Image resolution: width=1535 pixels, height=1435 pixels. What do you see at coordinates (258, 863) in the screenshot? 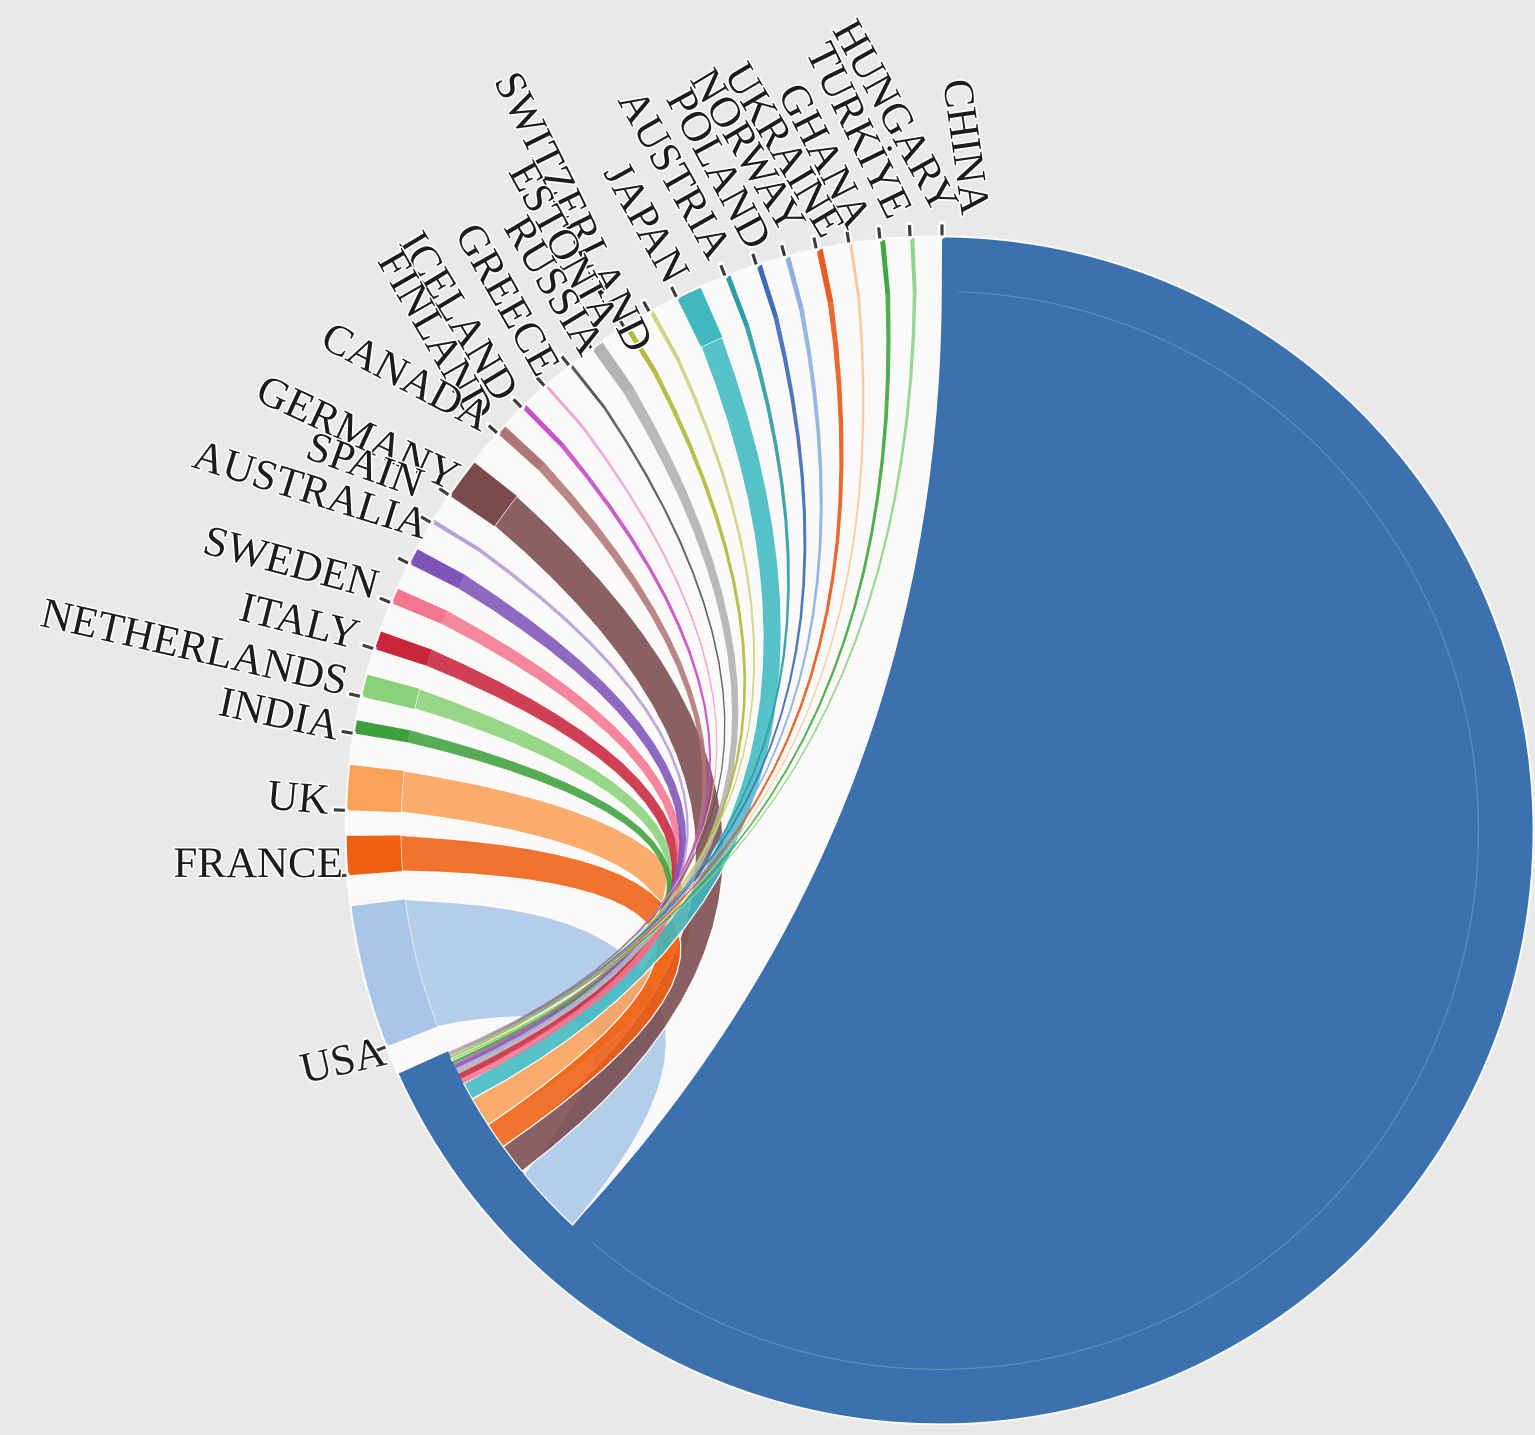
I see `svg-text: FRANCE` at bounding box center [258, 863].